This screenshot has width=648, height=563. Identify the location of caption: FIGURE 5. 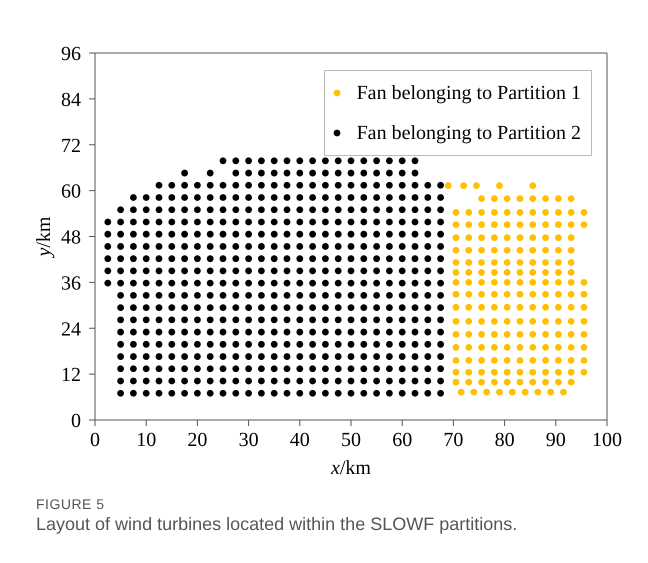
(71, 504).